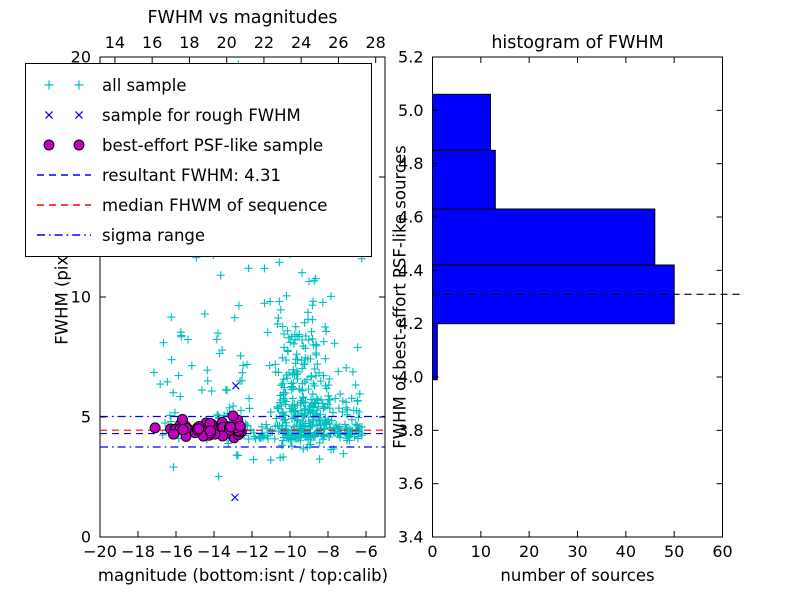  Describe the element at coordinates (410, 430) in the screenshot. I see `tick-label: 3.8` at that location.